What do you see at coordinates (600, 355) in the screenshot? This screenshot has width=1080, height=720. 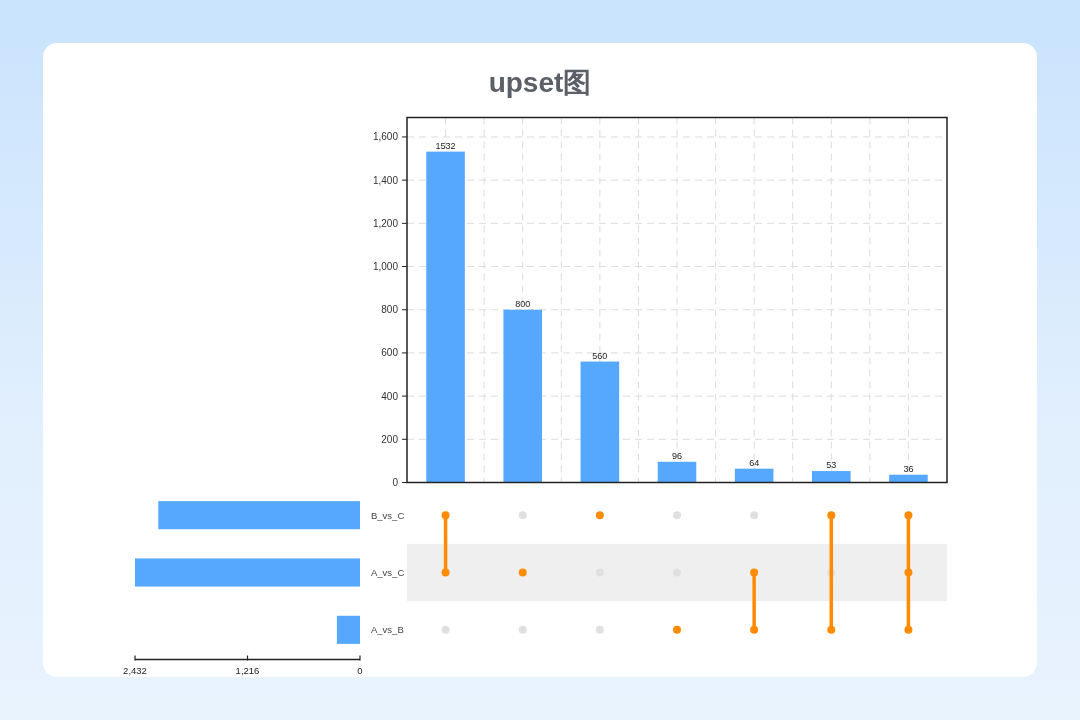 I see `data-label: 560` at bounding box center [600, 355].